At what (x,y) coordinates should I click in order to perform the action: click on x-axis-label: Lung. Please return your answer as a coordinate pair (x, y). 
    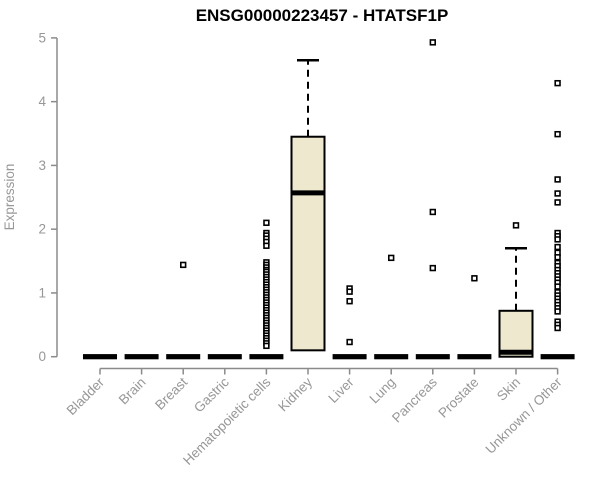
    Looking at the image, I should click on (382, 391).